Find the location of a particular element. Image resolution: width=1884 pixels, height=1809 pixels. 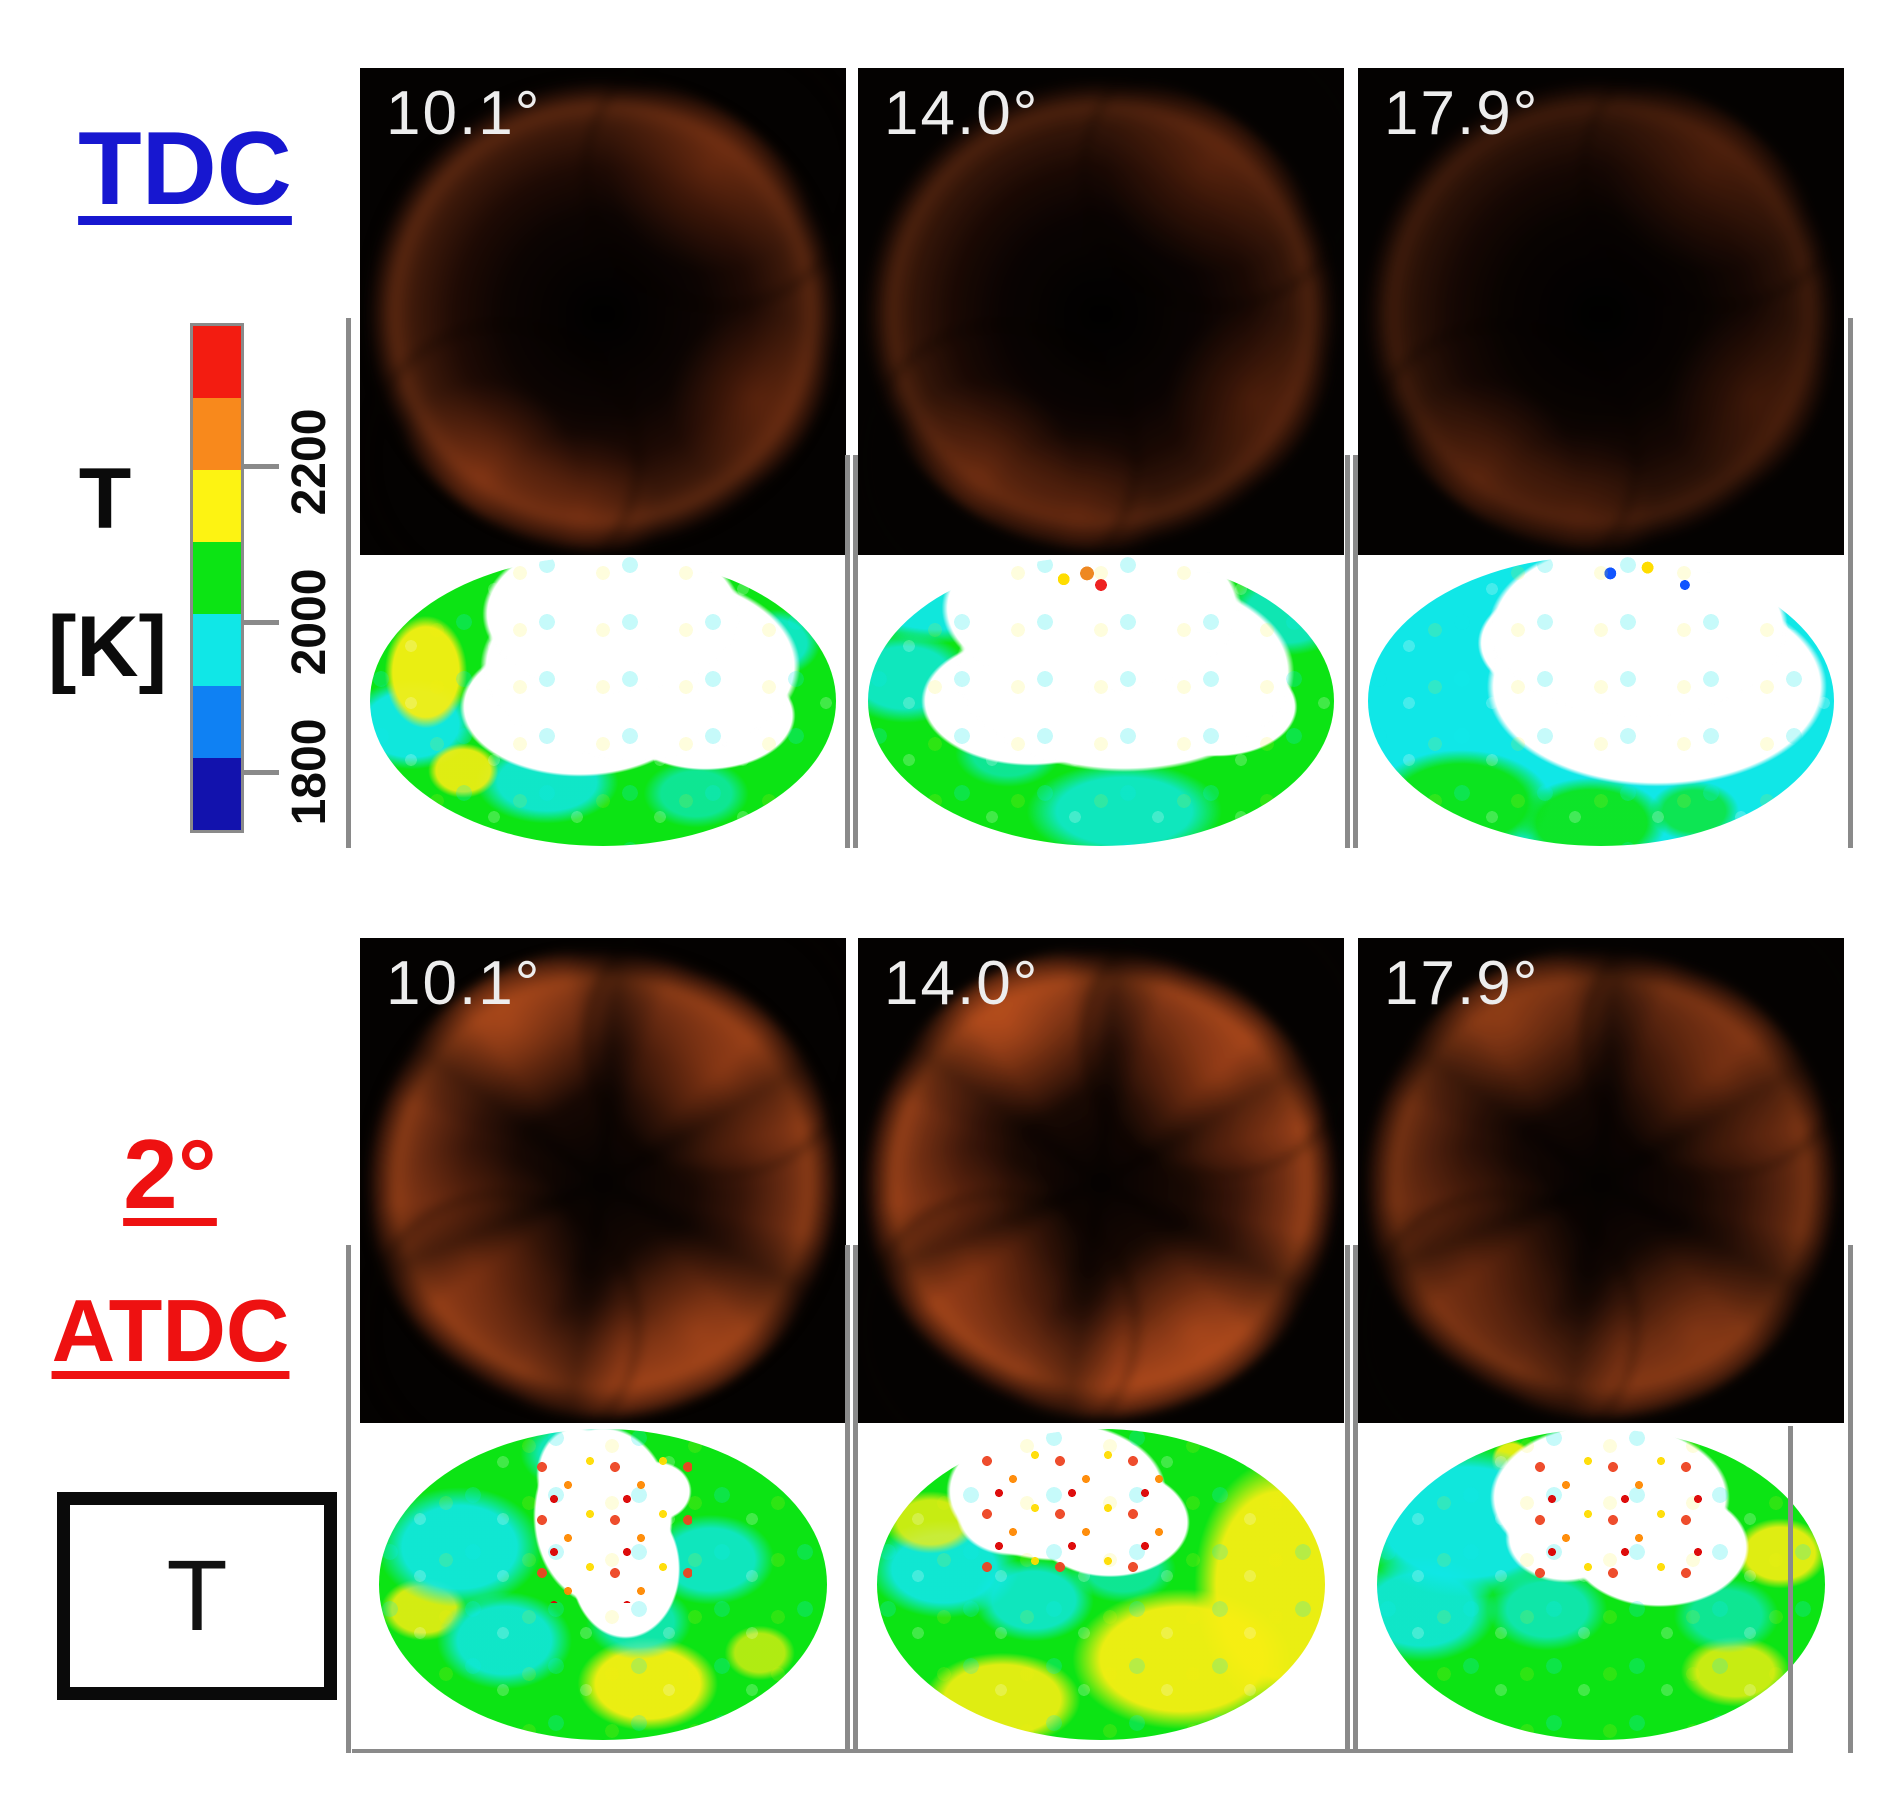

temperature-map-tdc-14.0 is located at coordinates (1101, 701).